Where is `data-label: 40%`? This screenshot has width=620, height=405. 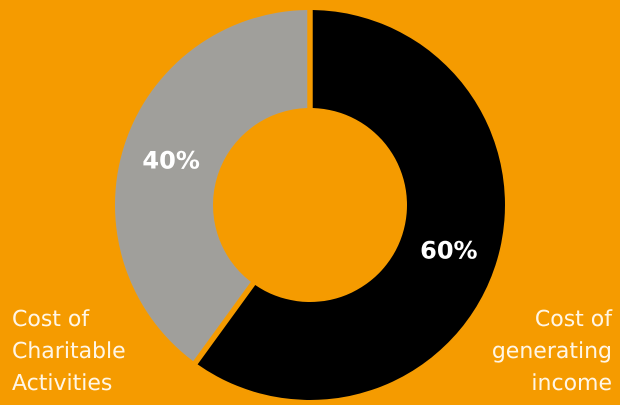 data-label: 40% is located at coordinates (171, 160).